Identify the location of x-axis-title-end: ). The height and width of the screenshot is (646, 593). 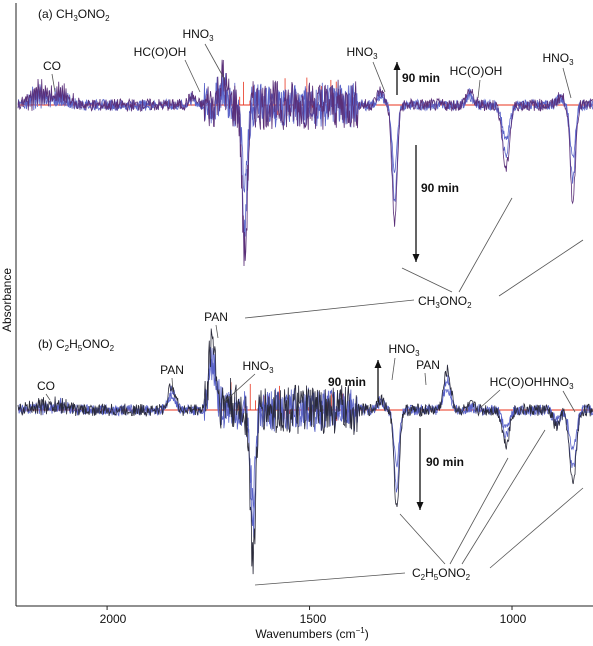
(367, 634).